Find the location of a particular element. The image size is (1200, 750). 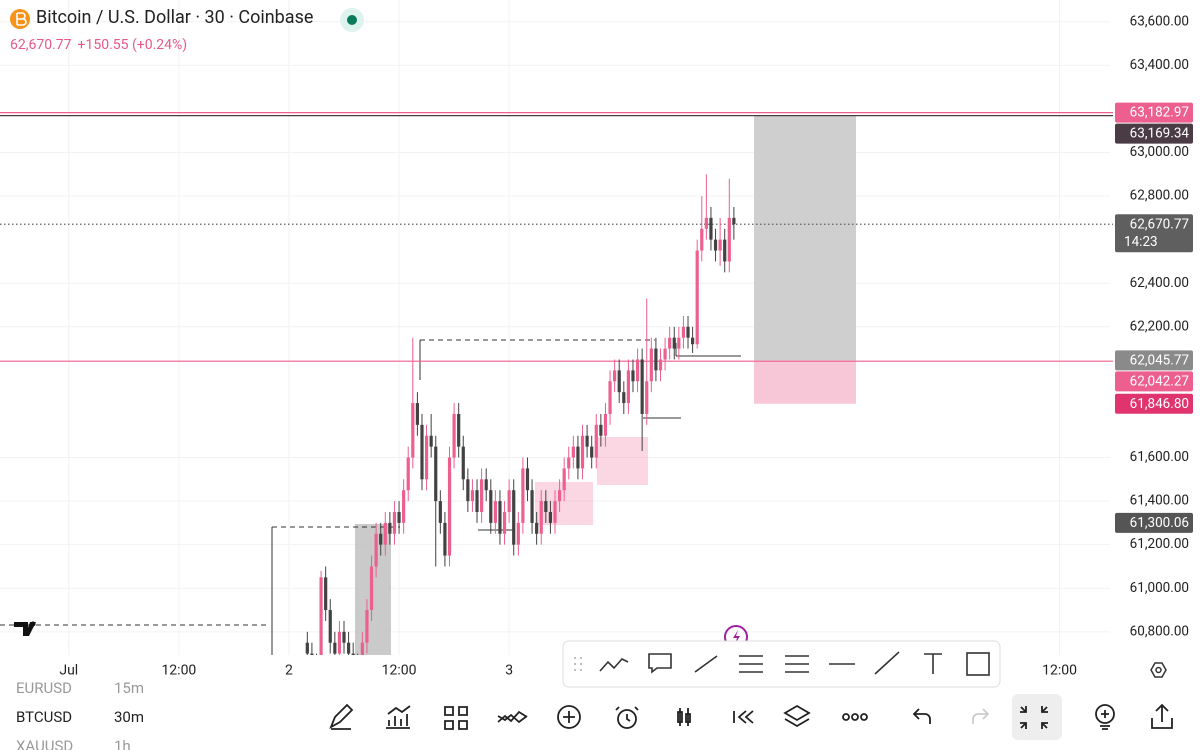

btn-undo is located at coordinates (921, 716).